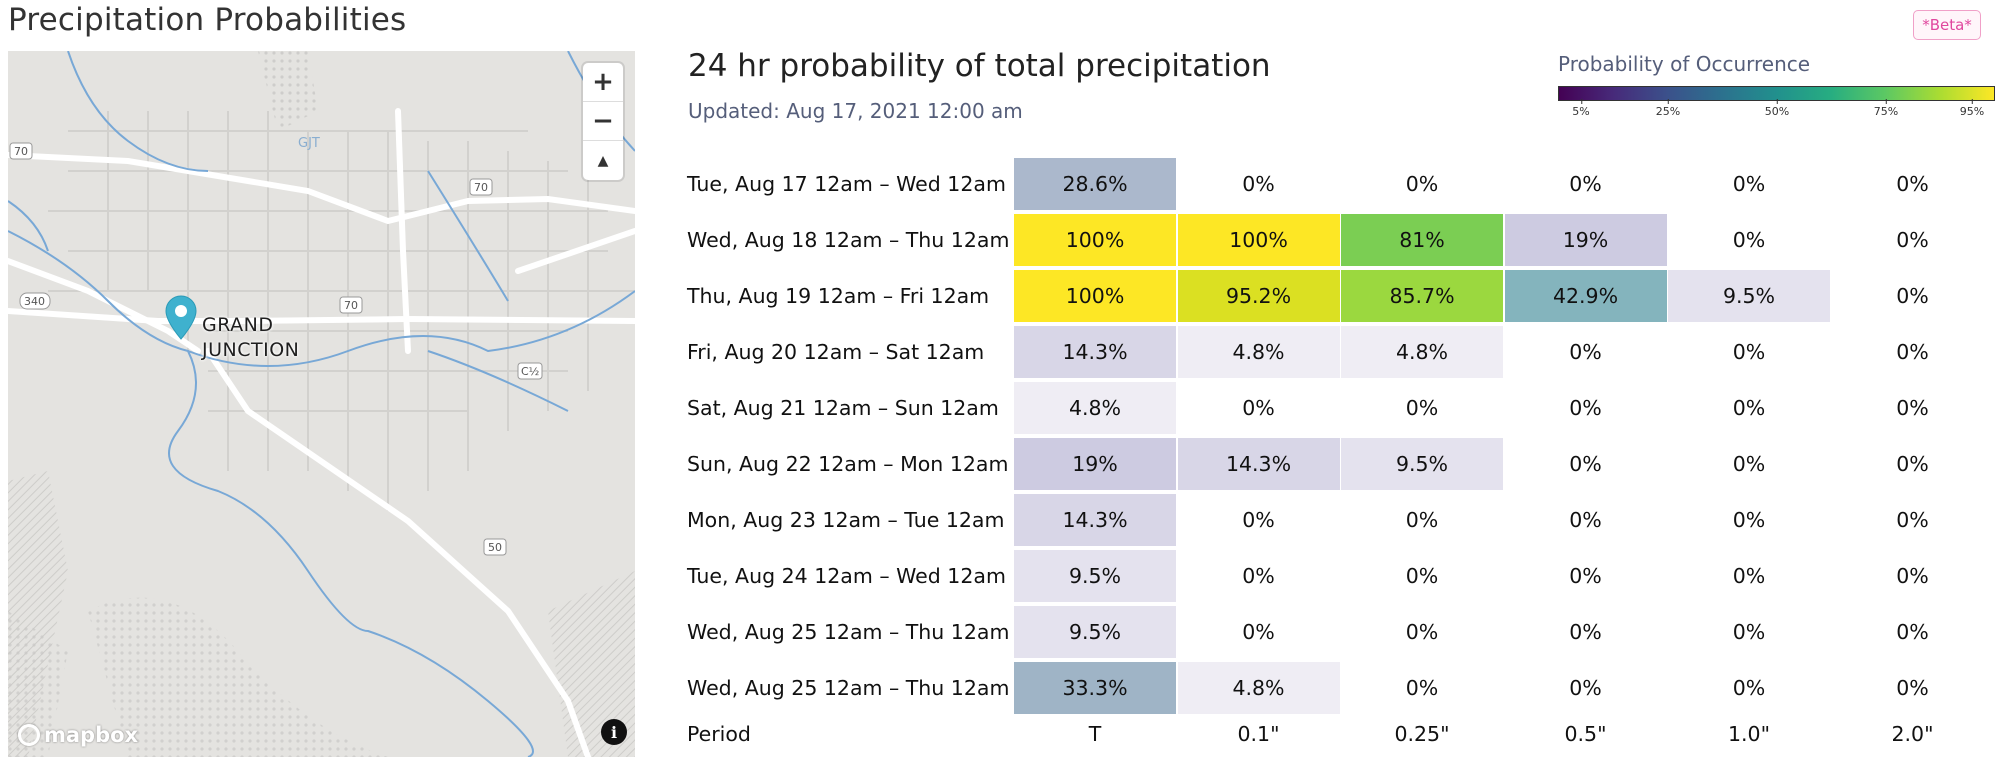 This screenshot has width=2000, height=768. I want to click on row-period-label: Thu, Aug 19 12am – Fri 12am, so click(838, 296).